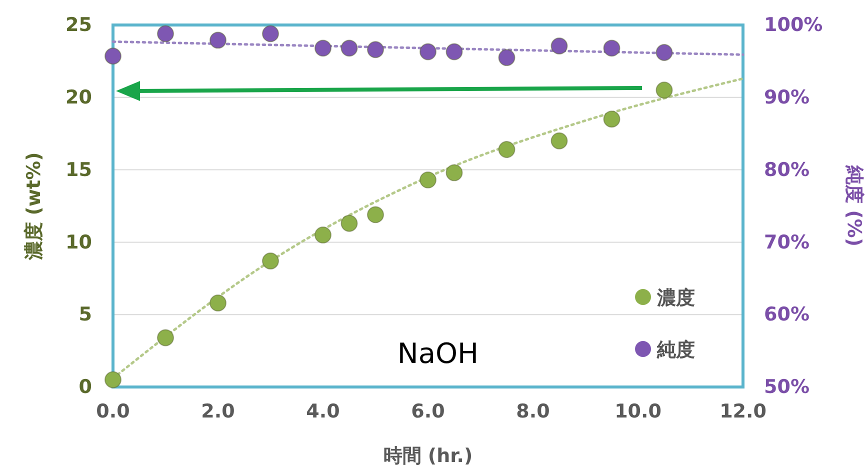 The width and height of the screenshot is (866, 469). I want to click on legend-label: 濃度, so click(675, 298).